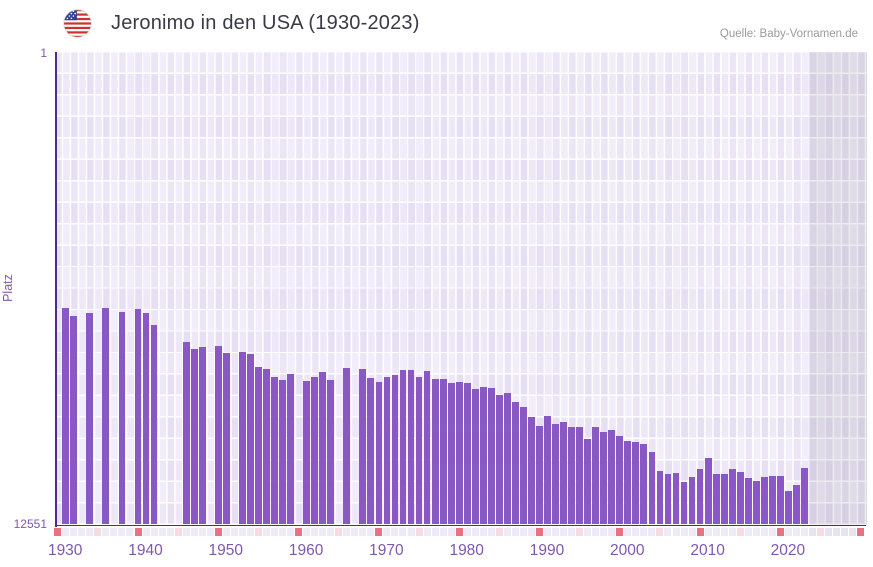 Image resolution: width=873 pixels, height=567 pixels. What do you see at coordinates (299, 531) in the screenshot?
I see `x-tick-1960` at bounding box center [299, 531].